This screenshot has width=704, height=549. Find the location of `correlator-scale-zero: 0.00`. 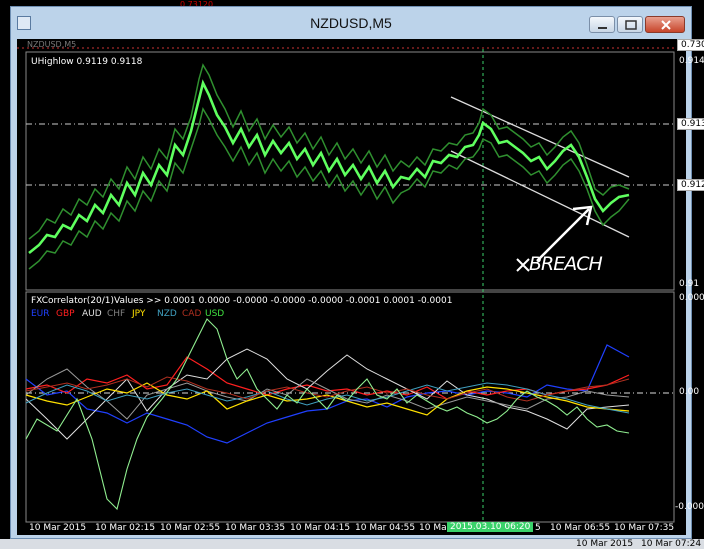

correlator-scale-zero: 0.00 is located at coordinates (689, 392).